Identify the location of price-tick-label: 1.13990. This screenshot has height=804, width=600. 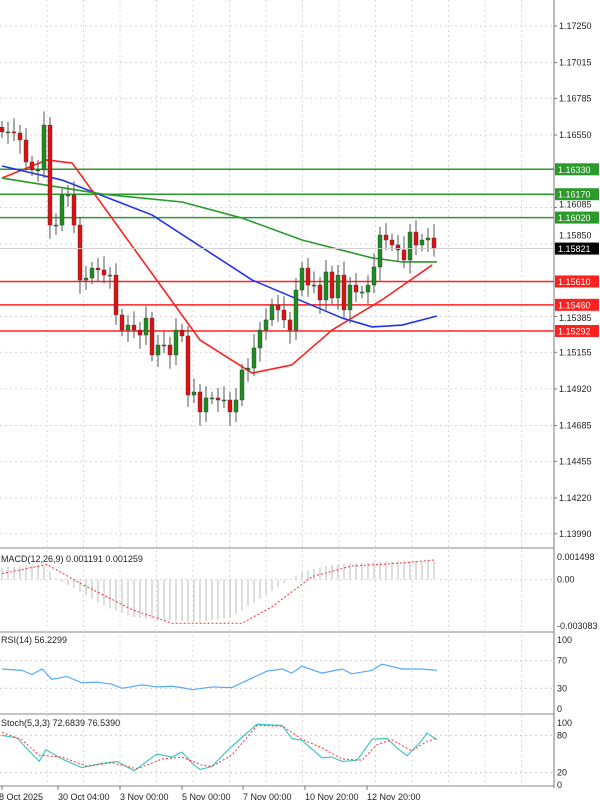
(575, 534).